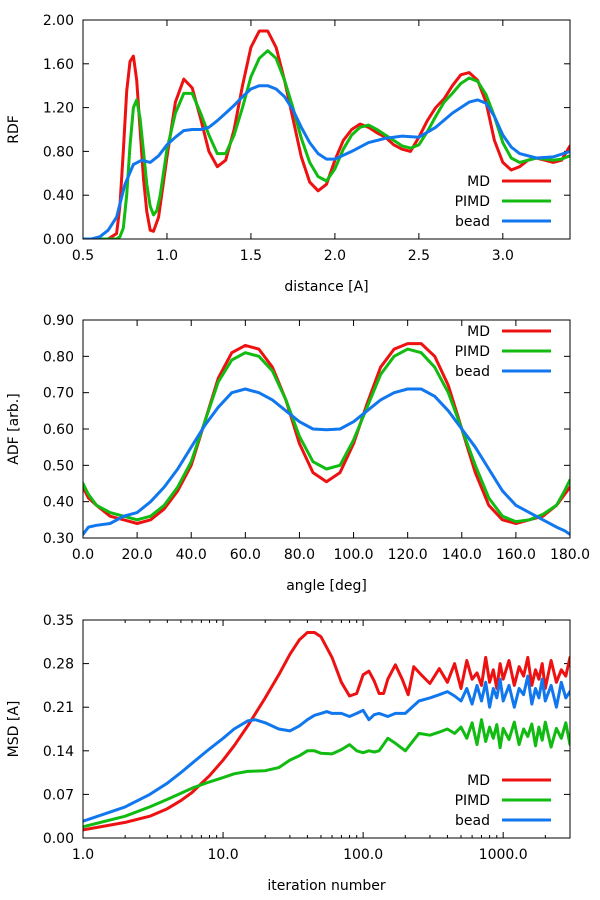  What do you see at coordinates (58, 357) in the screenshot?
I see `adf-ytick-label: 0.80` at bounding box center [58, 357].